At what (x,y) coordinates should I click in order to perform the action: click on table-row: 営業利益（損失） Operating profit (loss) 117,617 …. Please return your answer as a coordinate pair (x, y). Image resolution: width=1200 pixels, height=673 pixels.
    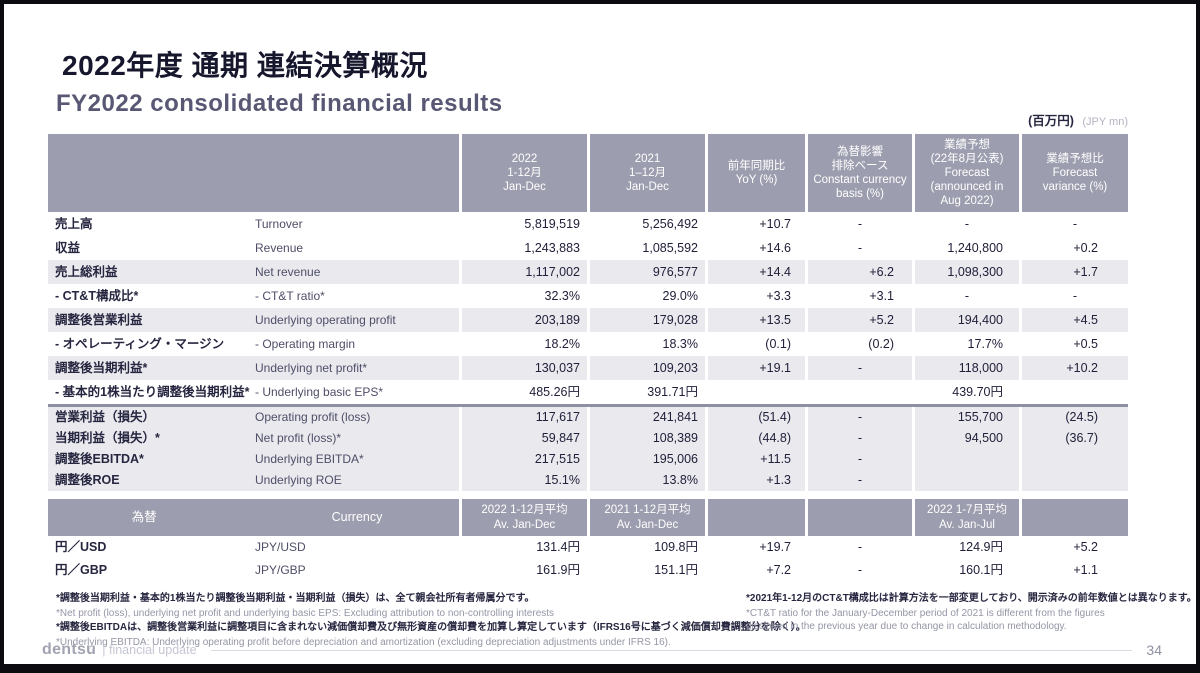
    Looking at the image, I should click on (588, 417).